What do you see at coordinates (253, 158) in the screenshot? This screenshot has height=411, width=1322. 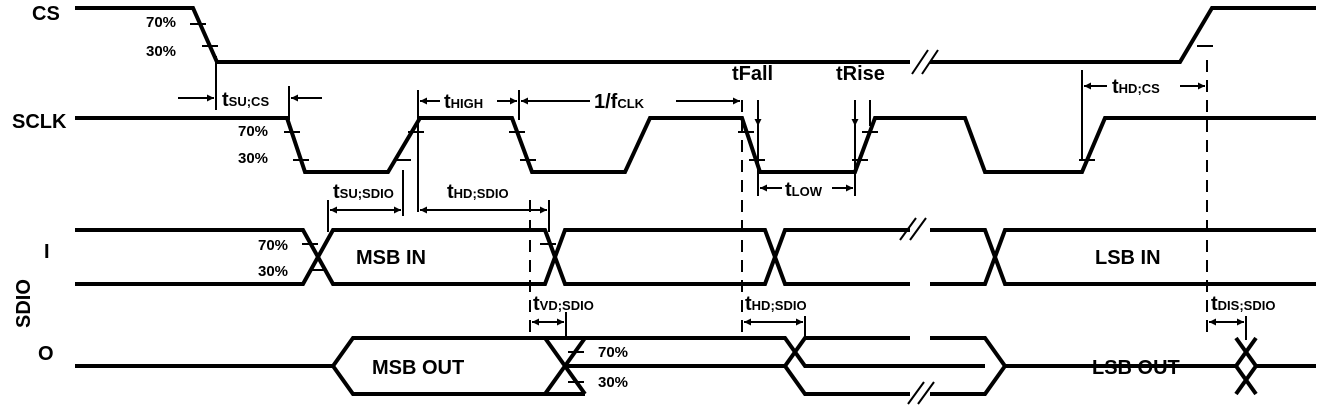 I see `sclk-threshold-30: 30%` at bounding box center [253, 158].